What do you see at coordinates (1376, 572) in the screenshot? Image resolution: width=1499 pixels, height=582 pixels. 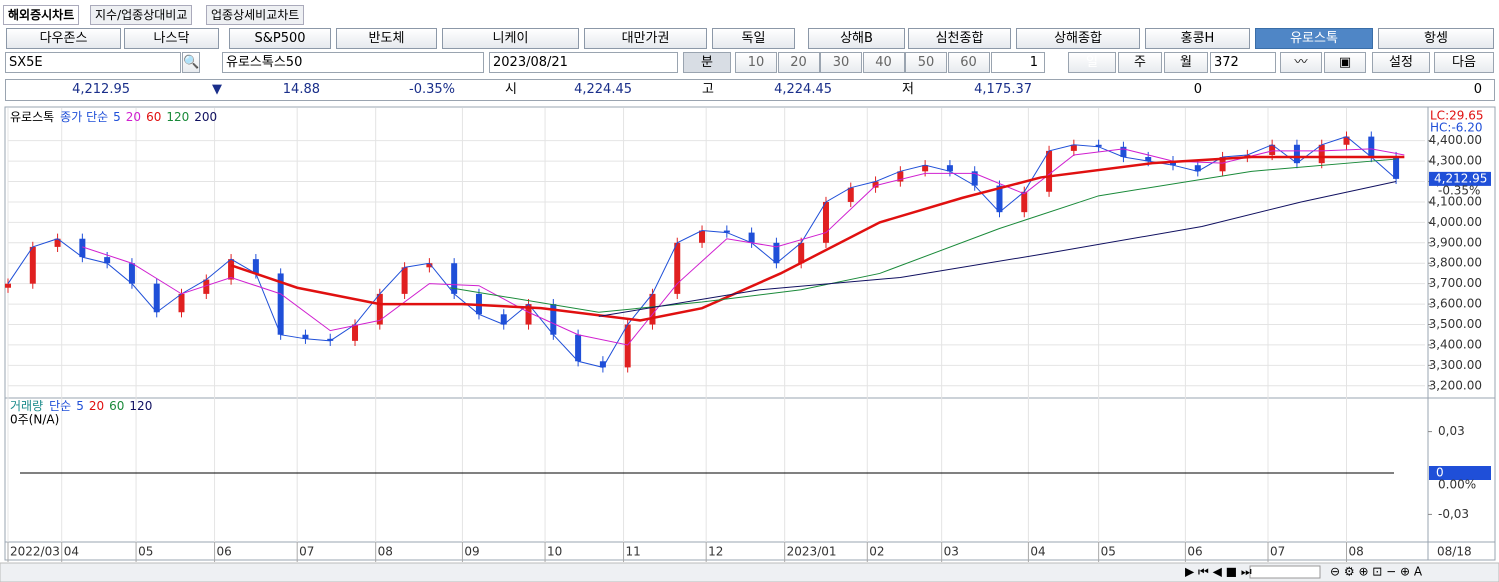 I see `zoom-icons: ⊖ ⚙ ⊕ ⊡ − ⊕ A` at bounding box center [1376, 572].